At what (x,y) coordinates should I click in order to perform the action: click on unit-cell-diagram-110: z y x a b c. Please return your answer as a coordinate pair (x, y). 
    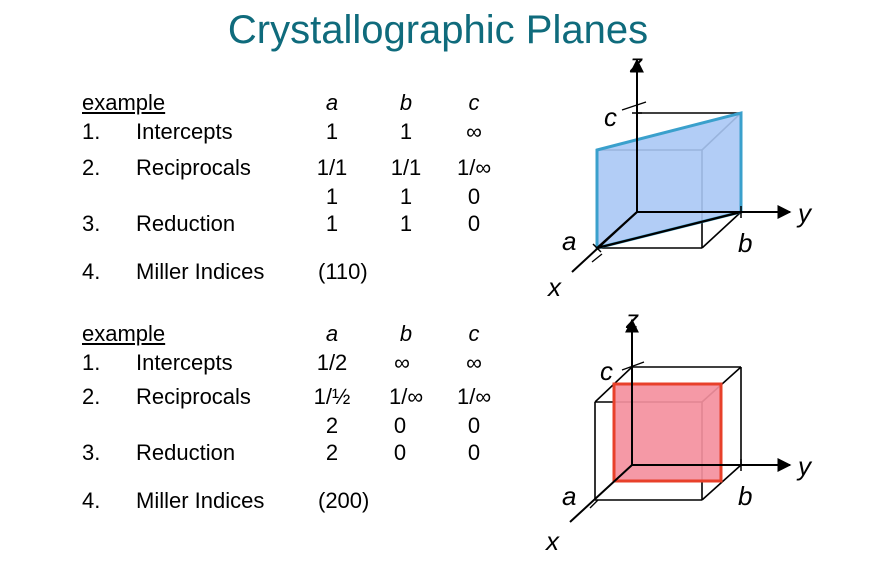
    Looking at the image, I should click on (679, 175).